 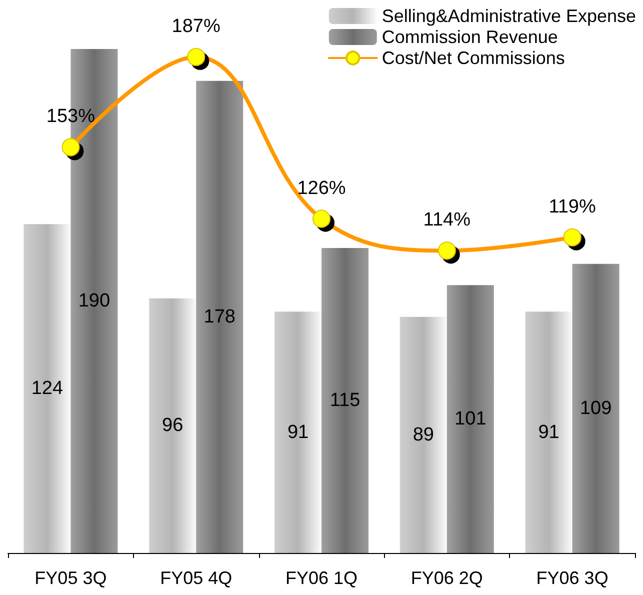 I want to click on data-label: 89, so click(x=423, y=435).